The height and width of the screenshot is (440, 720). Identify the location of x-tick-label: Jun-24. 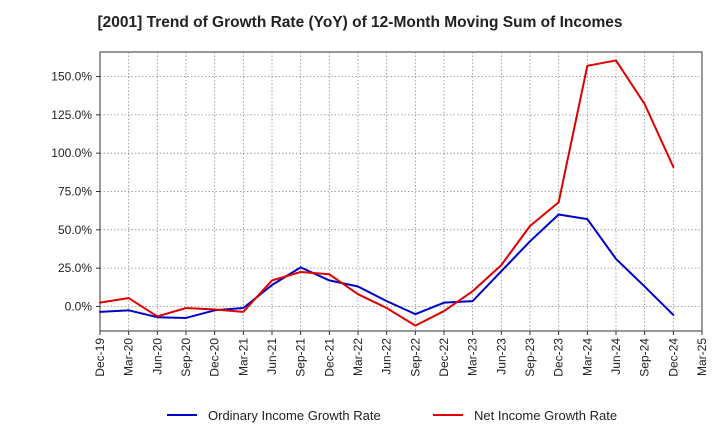
(616, 356).